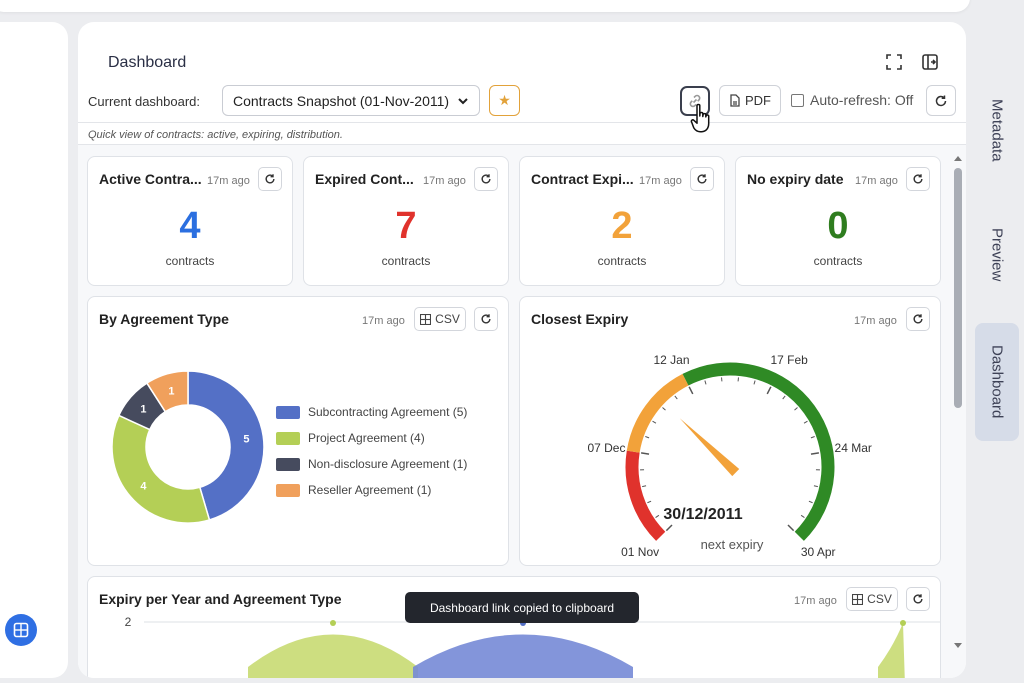 The height and width of the screenshot is (683, 1024). I want to click on fullscreen-button, so click(894, 62).